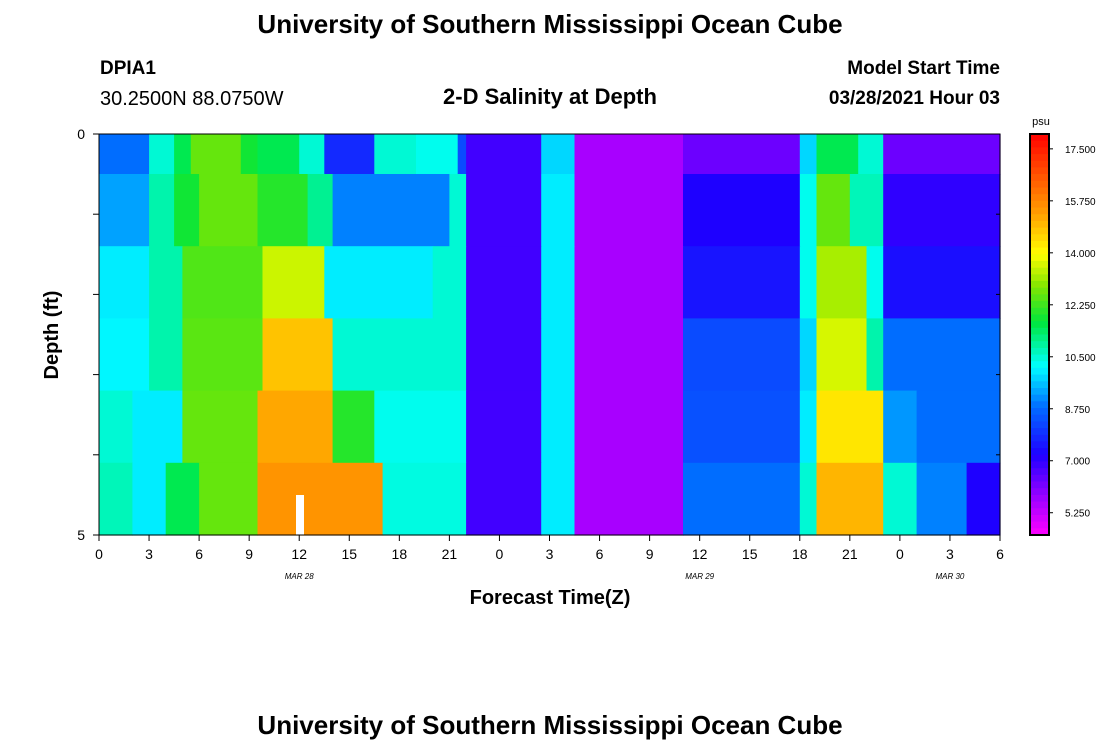 This screenshot has width=1100, height=750. I want to click on date-label: MAR 30, so click(949, 576).